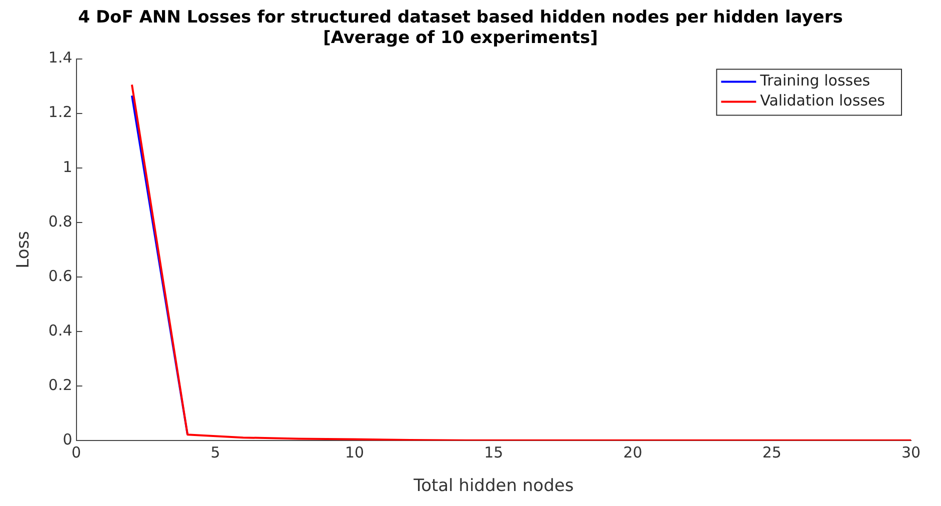 Image resolution: width=941 pixels, height=506 pixels. Describe the element at coordinates (60, 57) in the screenshot. I see `y-tick-label: 1.4` at that location.